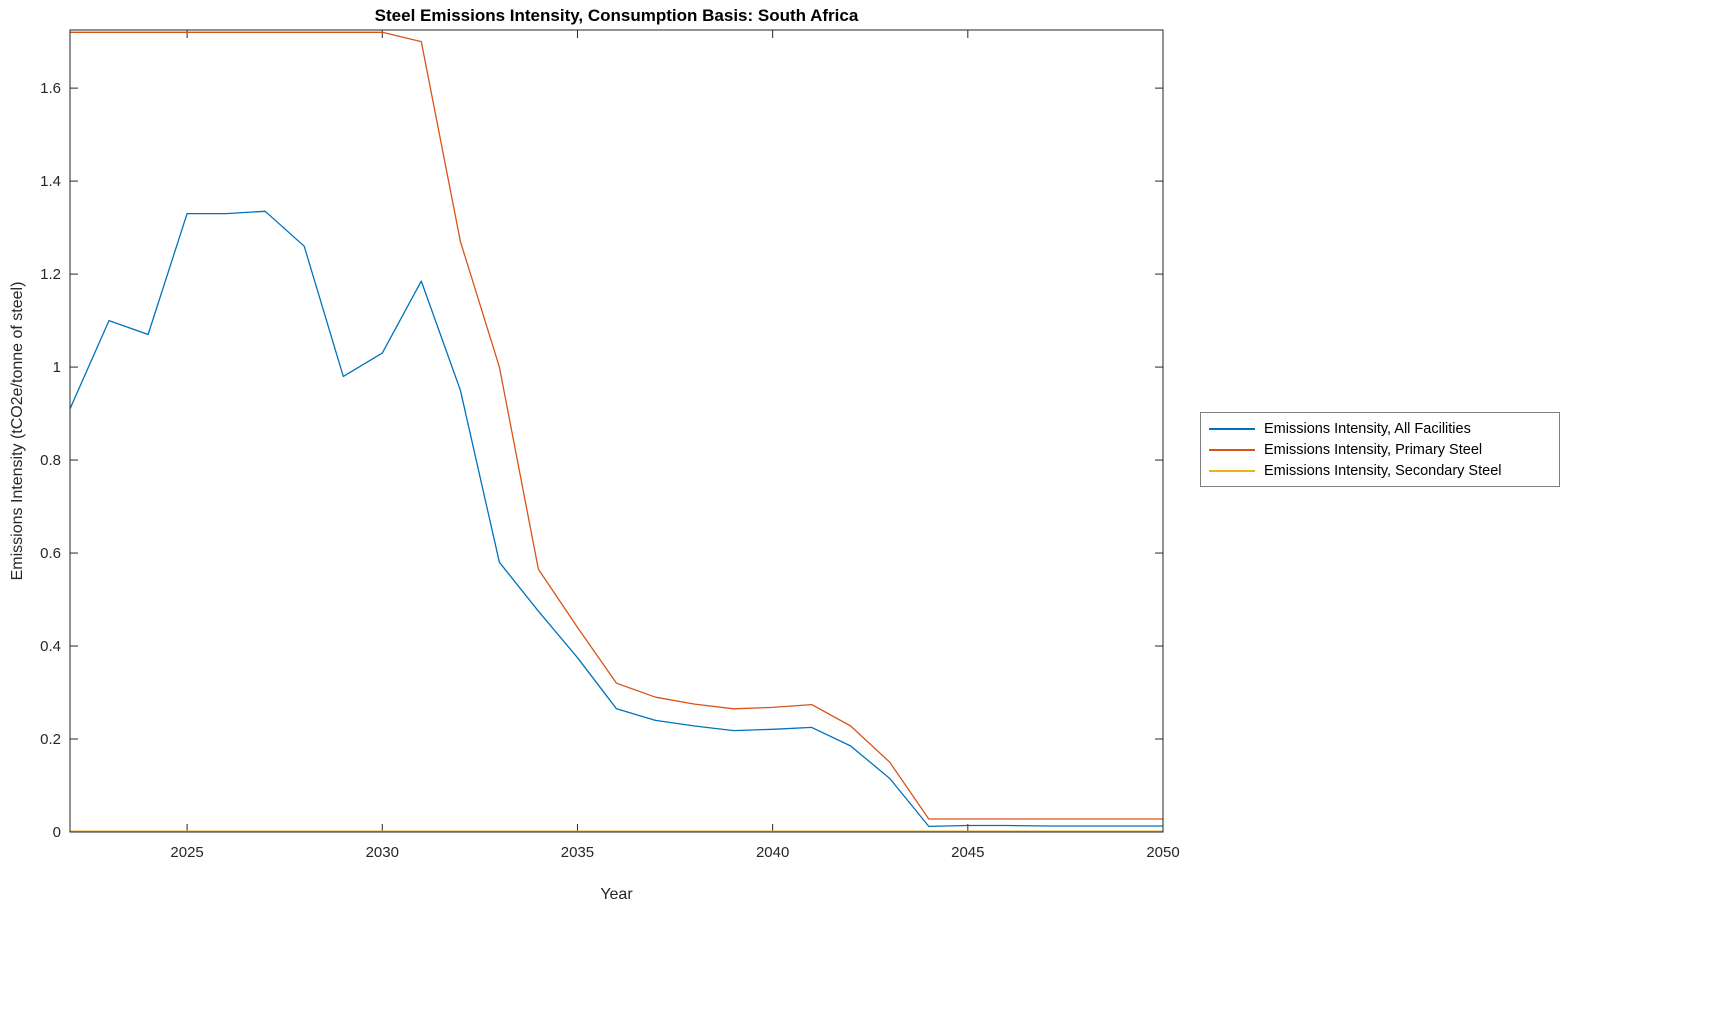  I want to click on svg-text: 1, so click(57, 367).